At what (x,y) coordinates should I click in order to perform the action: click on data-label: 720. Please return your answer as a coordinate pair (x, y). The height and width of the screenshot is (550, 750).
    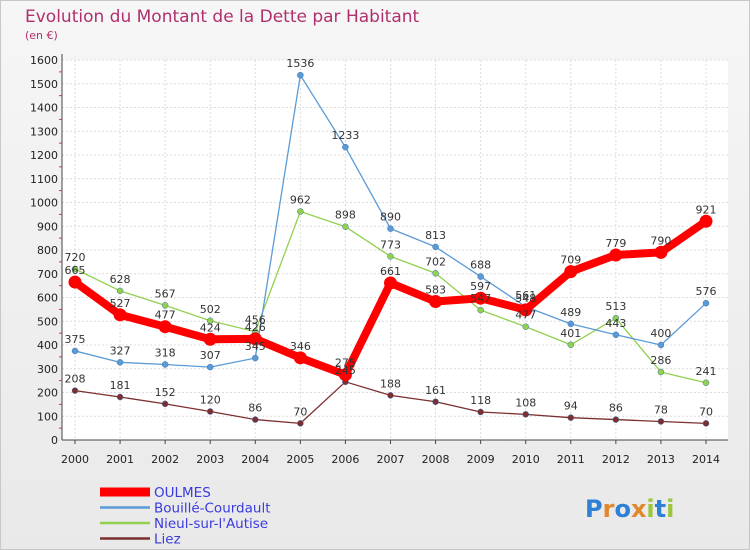
    Looking at the image, I should click on (75, 257).